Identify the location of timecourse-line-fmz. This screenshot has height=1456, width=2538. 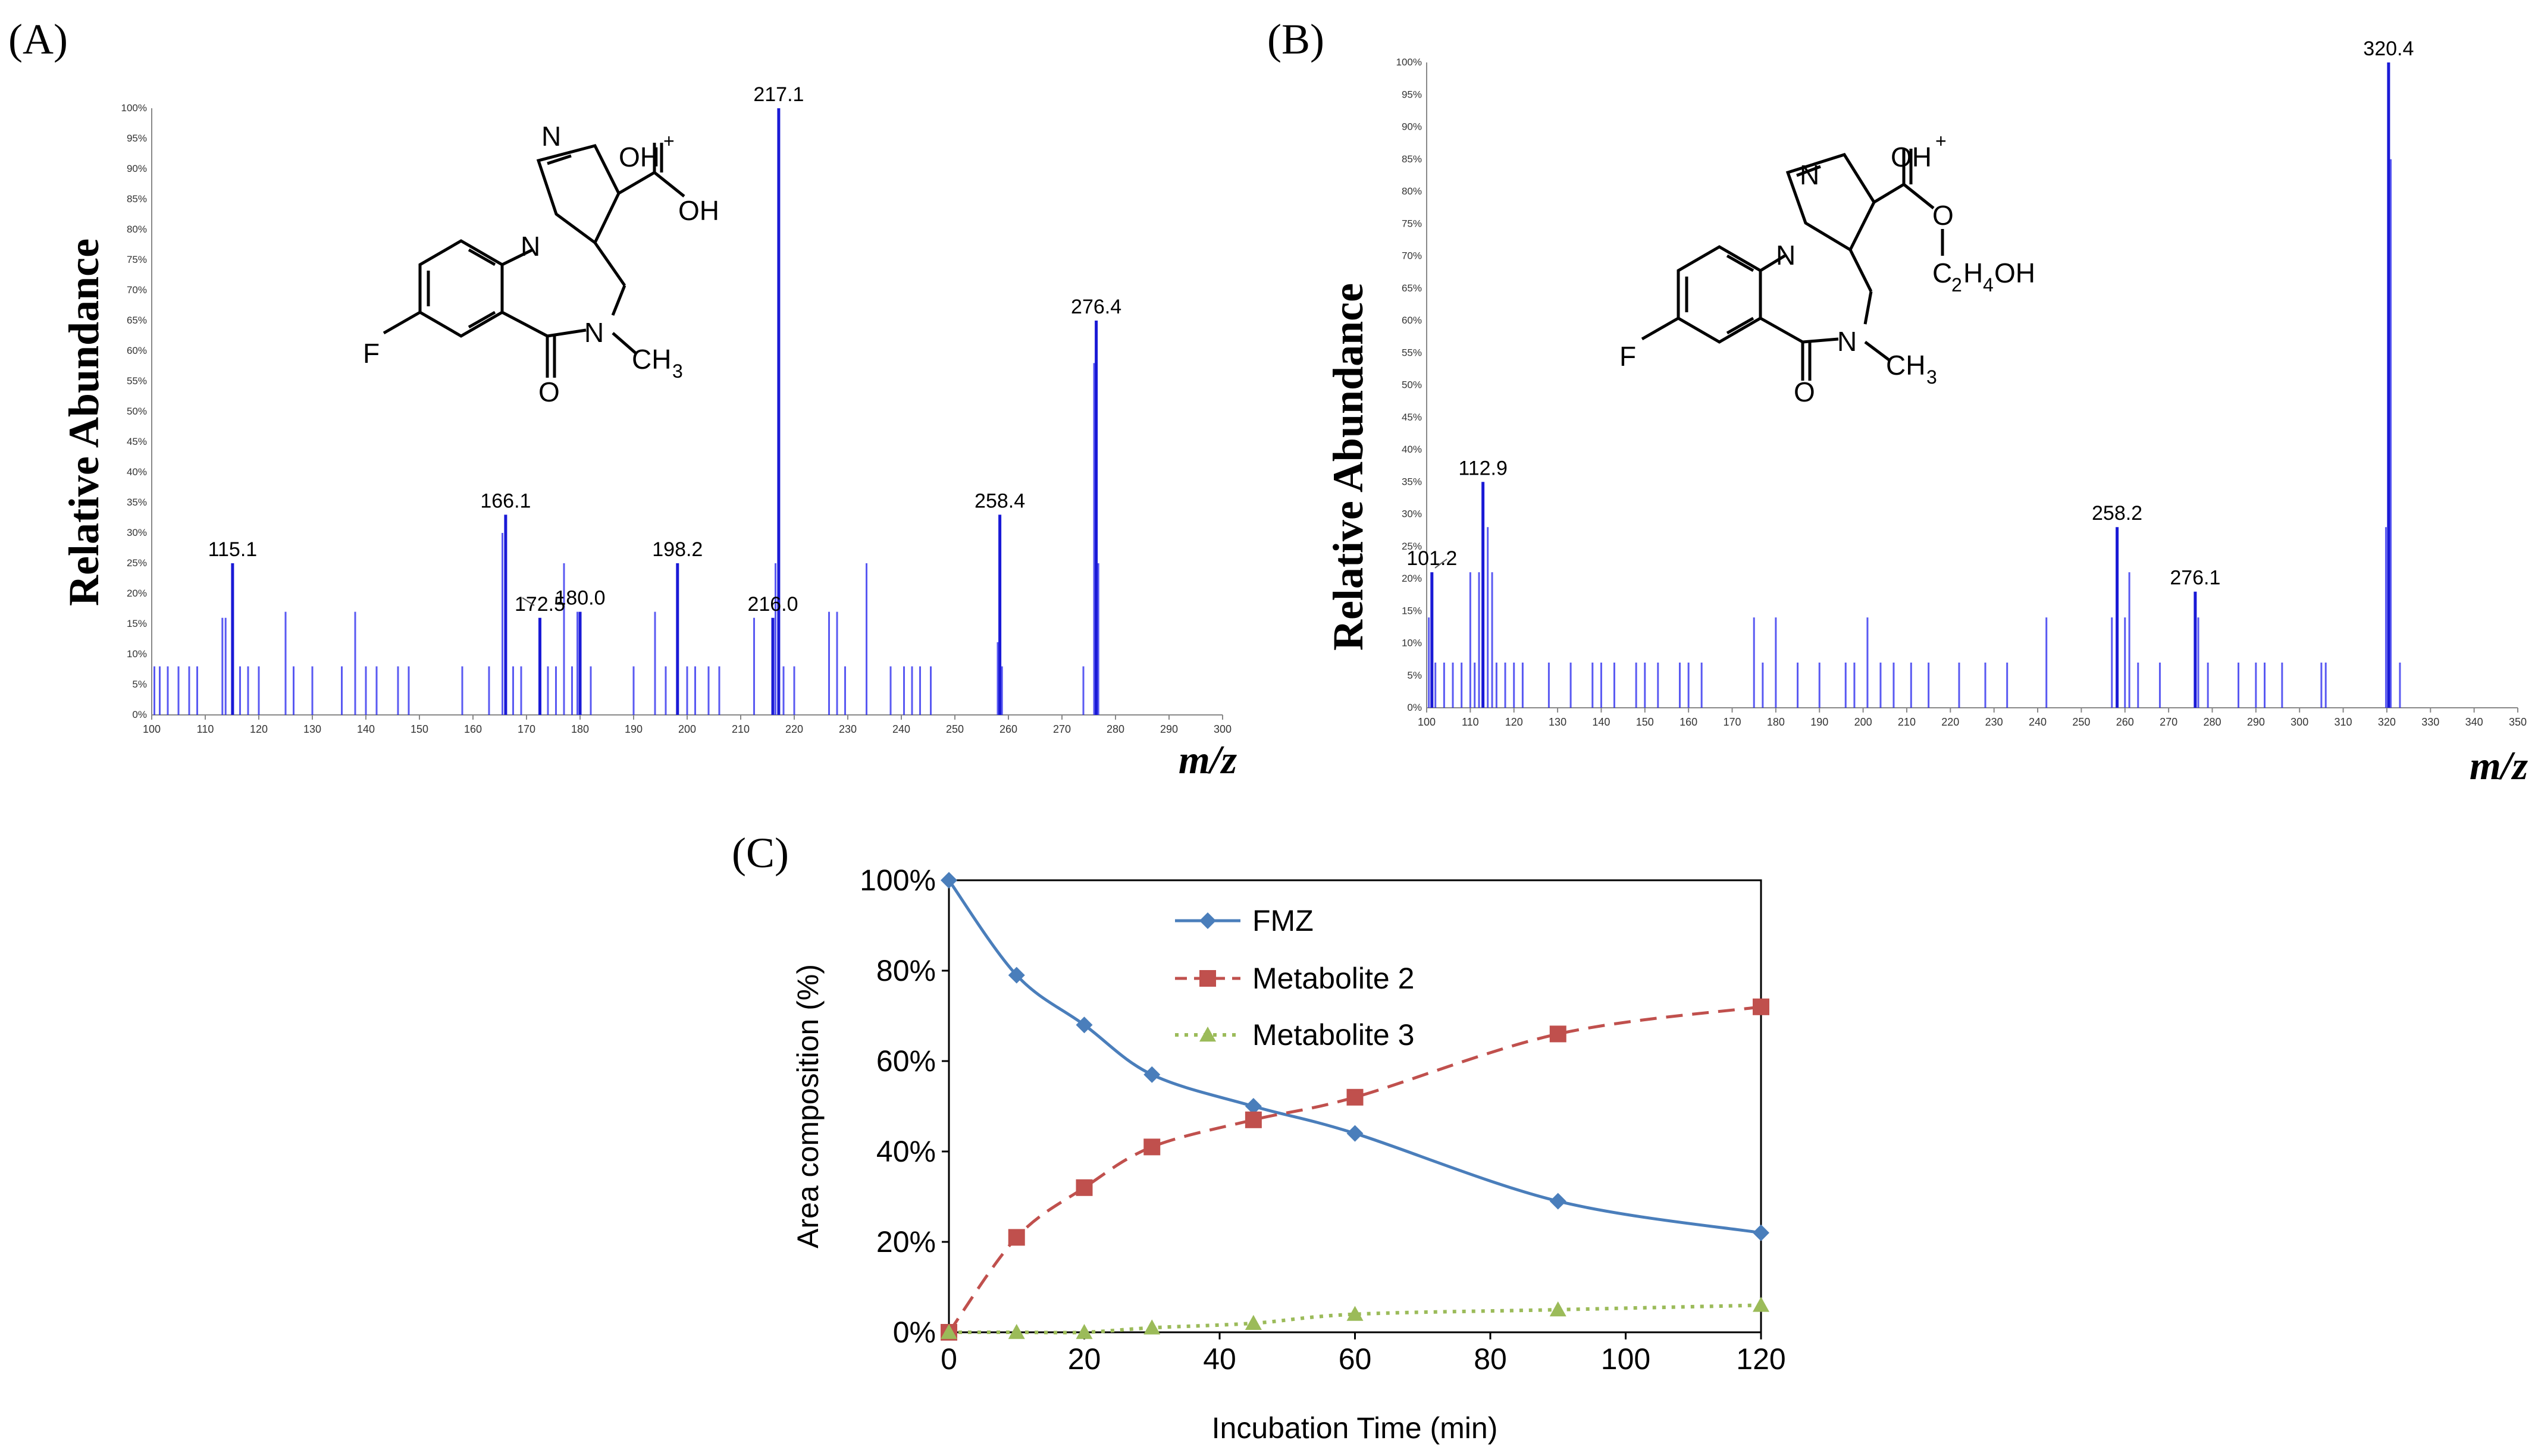
(1354, 1057).